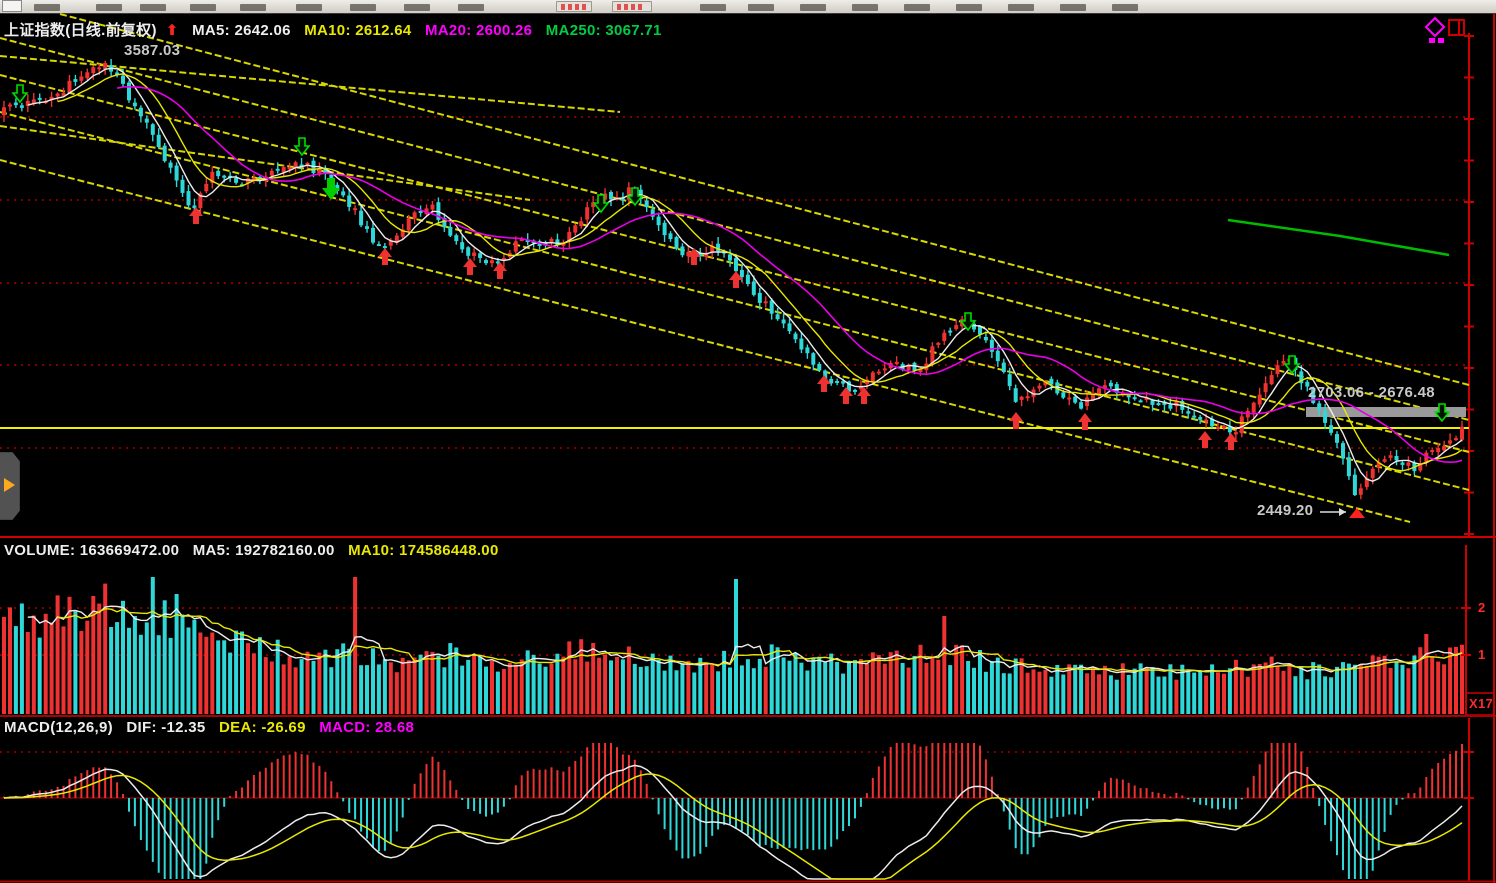 This screenshot has width=1496, height=883. Describe the element at coordinates (1482, 654) in the screenshot. I see `volume-axis-tick-1: 1` at that location.